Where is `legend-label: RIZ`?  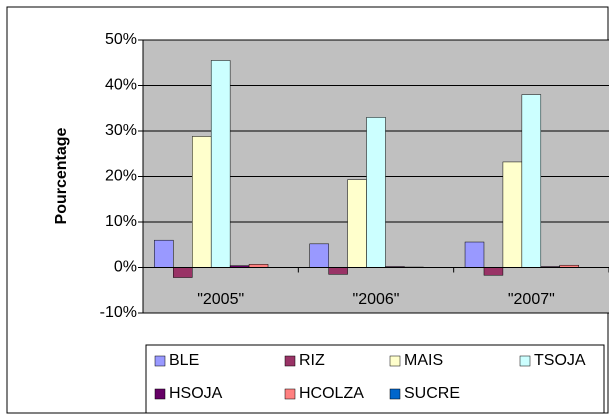
legend-label: RIZ is located at coordinates (312, 360).